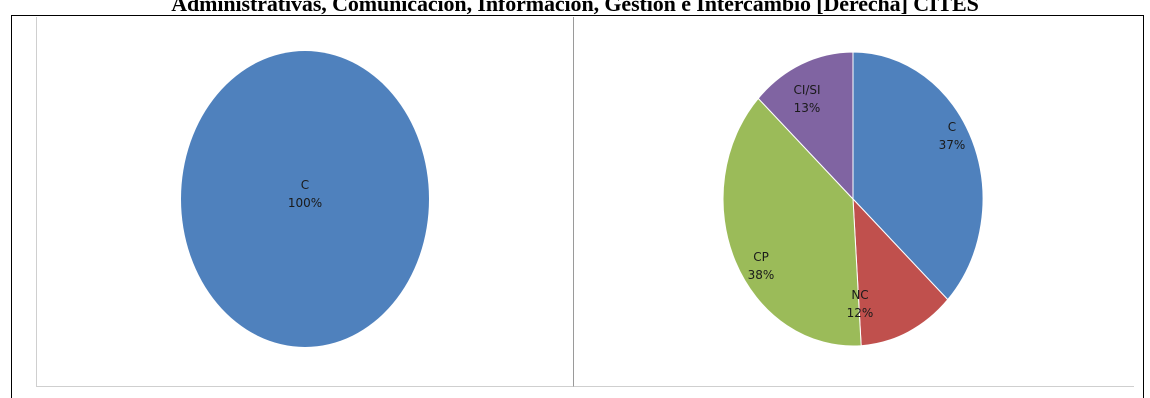 Image resolution: width=1150 pixels, height=398 pixels. I want to click on slice-percent-c: 100%, so click(305, 203).